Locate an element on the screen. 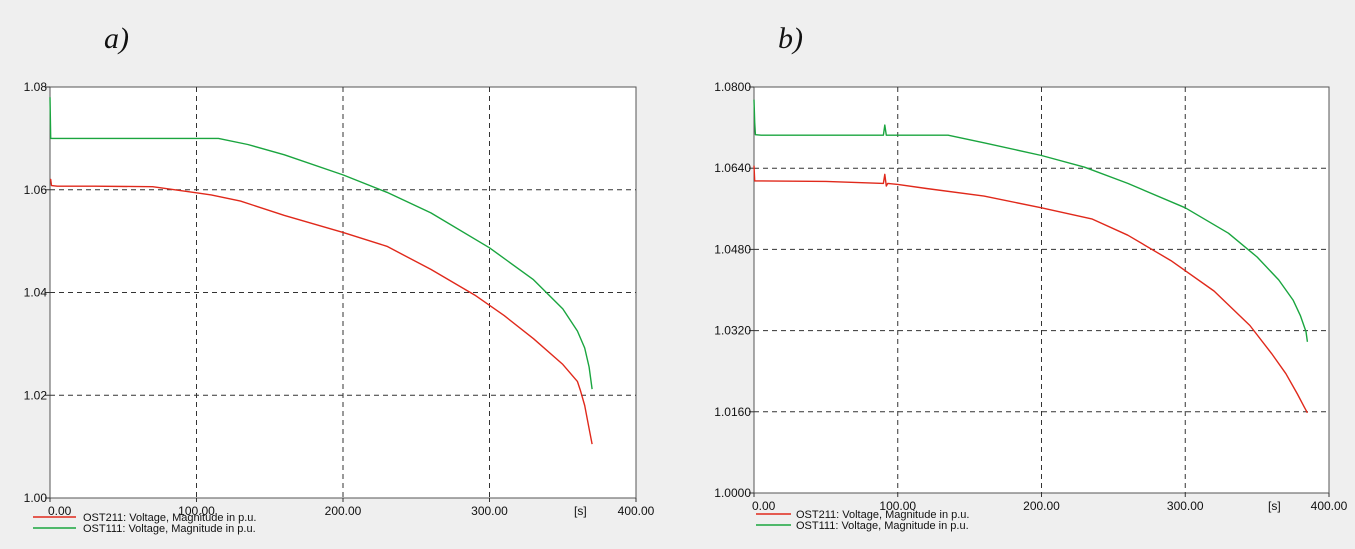  y-tick-label: 1.0480 is located at coordinates (732, 249).